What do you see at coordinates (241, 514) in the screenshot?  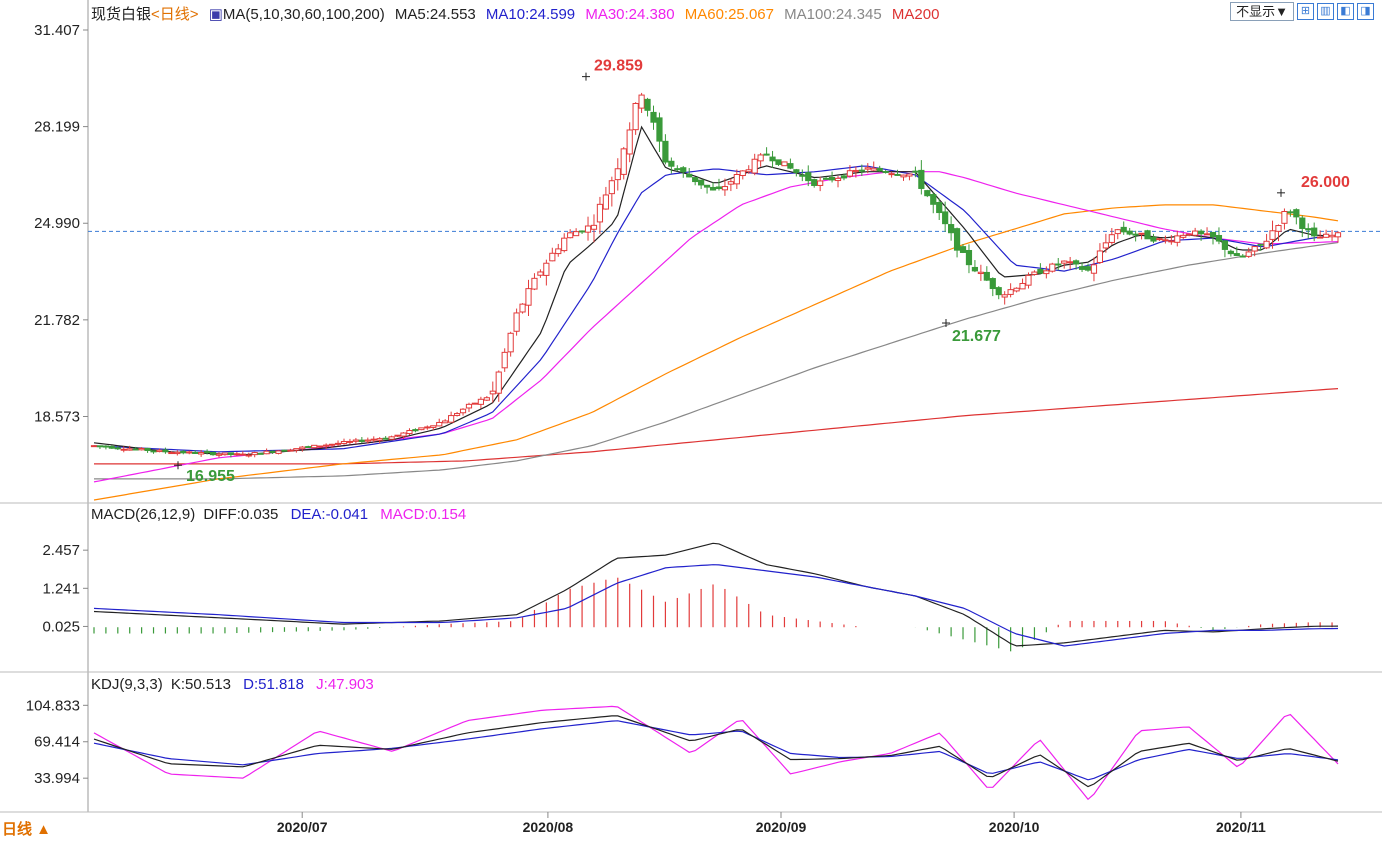 I see `macd-diff: DIFF:0.035` at bounding box center [241, 514].